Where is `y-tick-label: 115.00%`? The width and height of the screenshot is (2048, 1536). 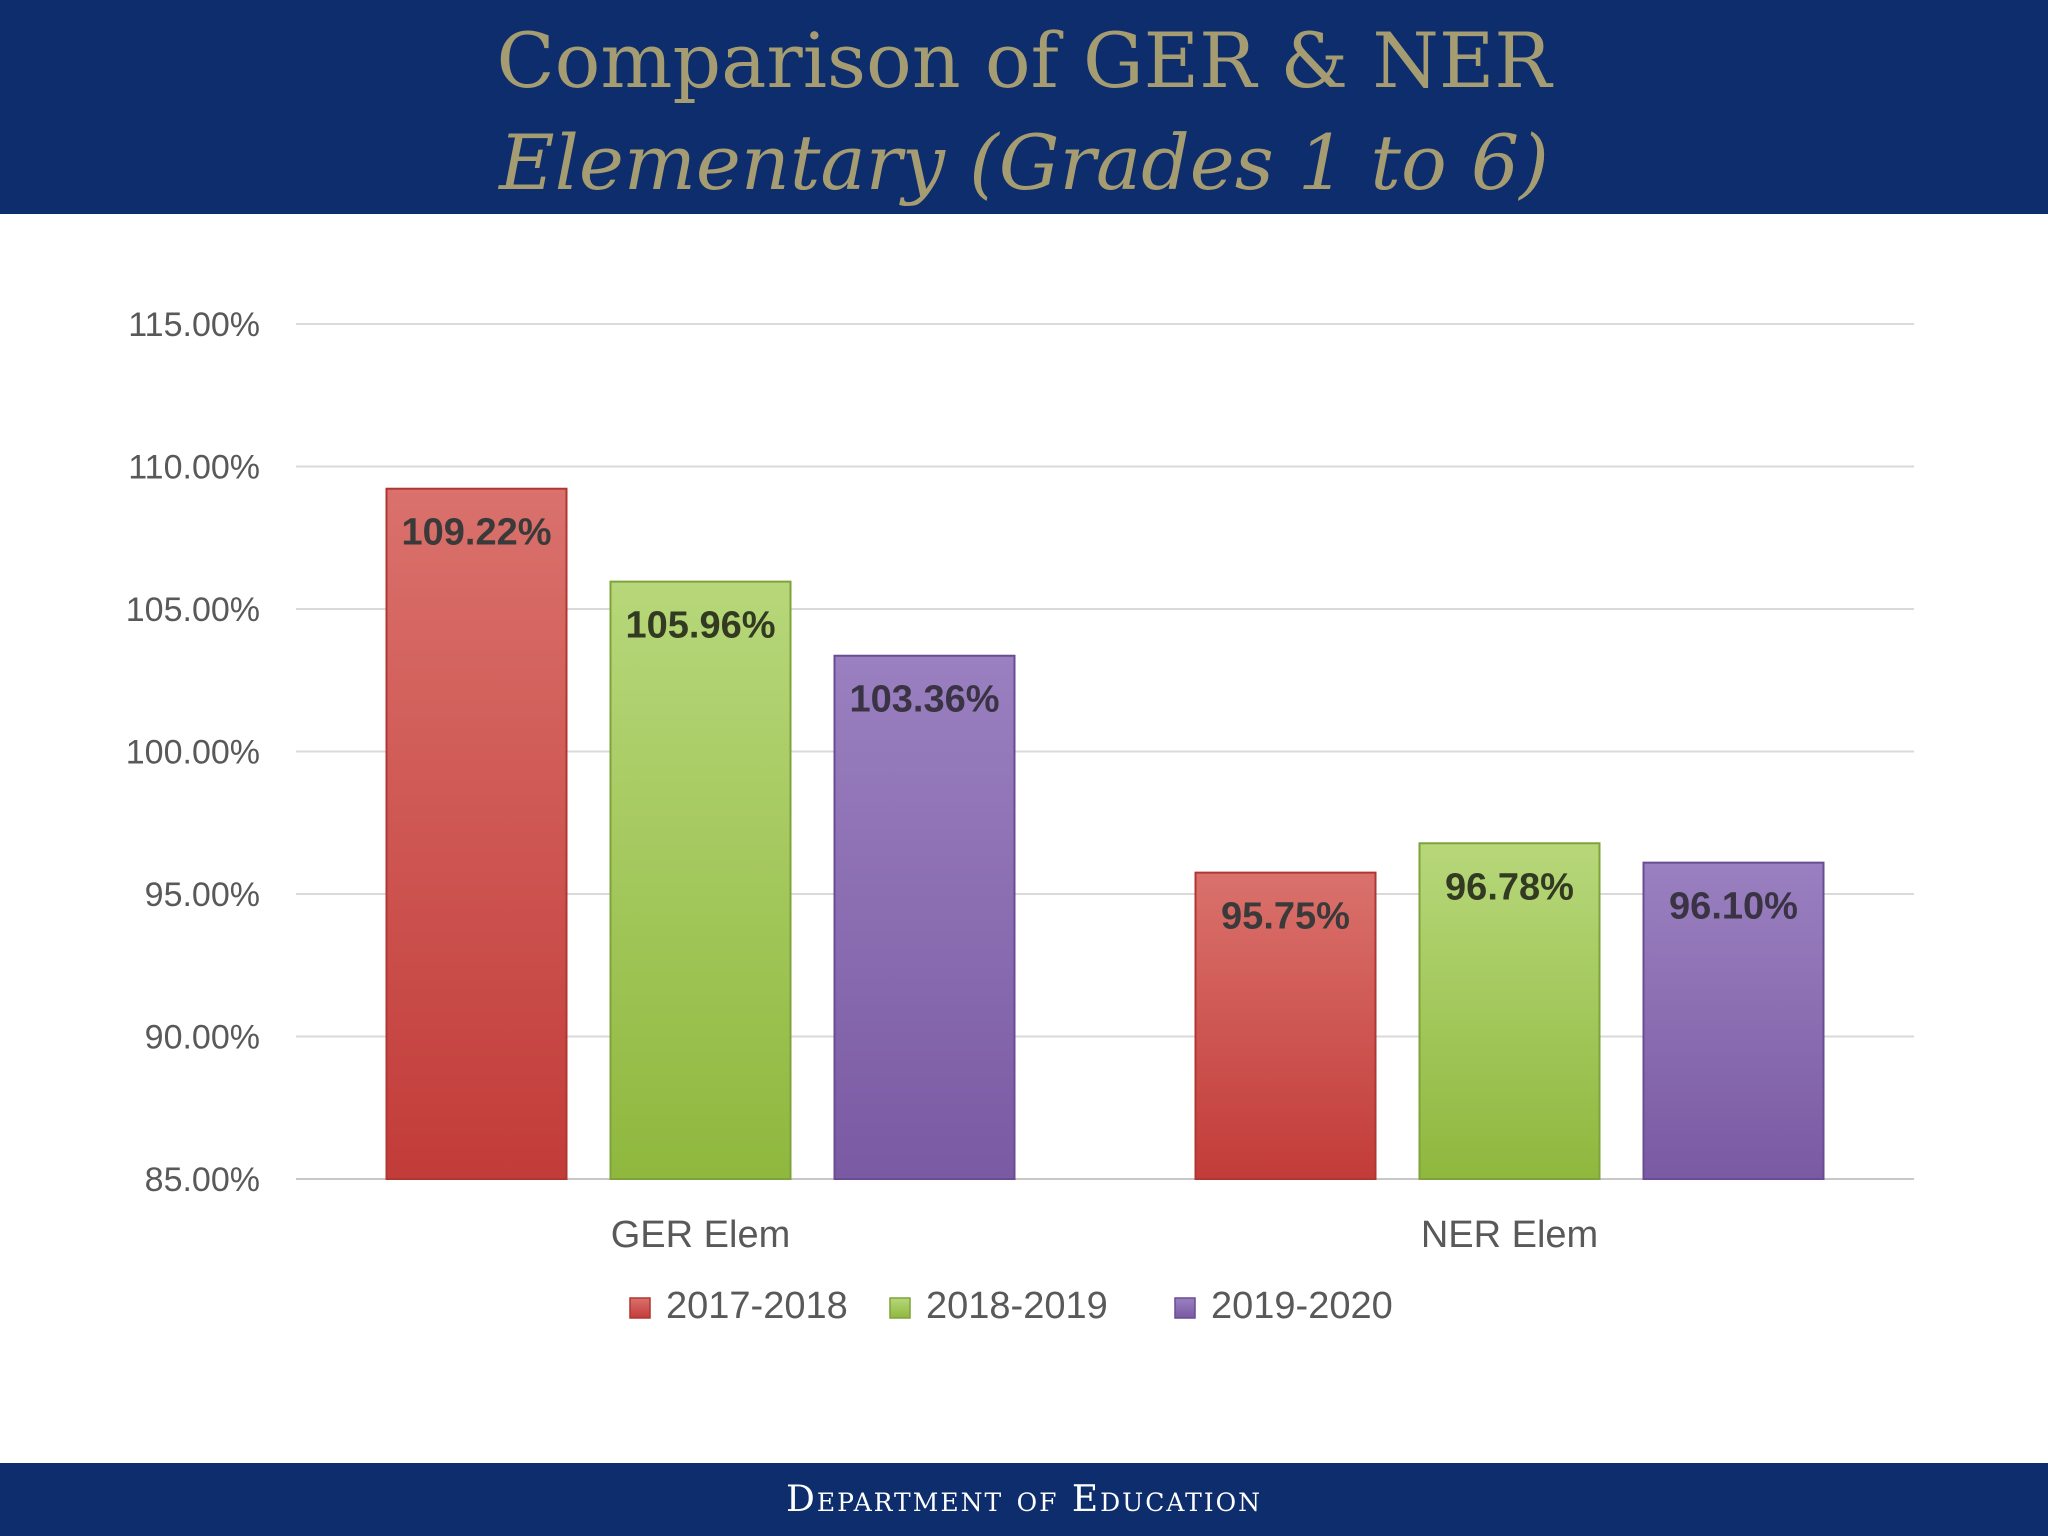
y-tick-label: 115.00% is located at coordinates (194, 325).